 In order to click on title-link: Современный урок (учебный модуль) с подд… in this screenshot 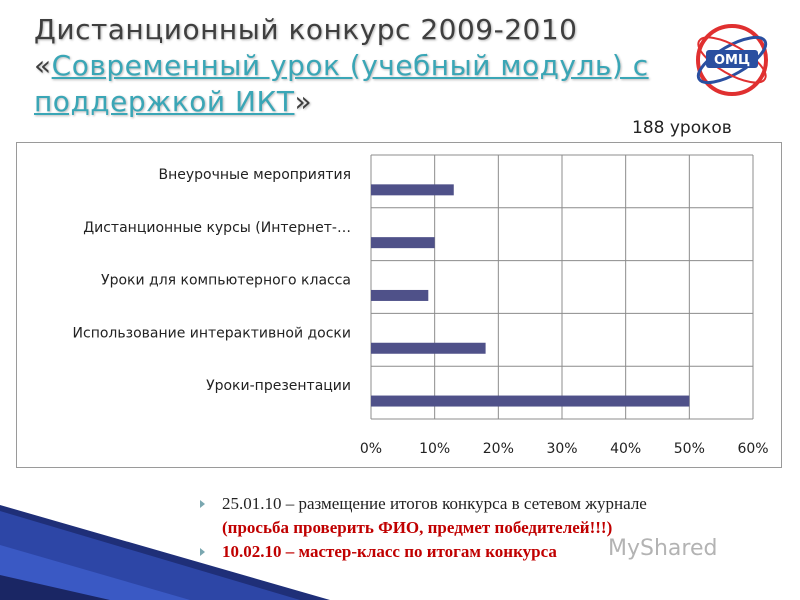, I will do `click(341, 83)`.